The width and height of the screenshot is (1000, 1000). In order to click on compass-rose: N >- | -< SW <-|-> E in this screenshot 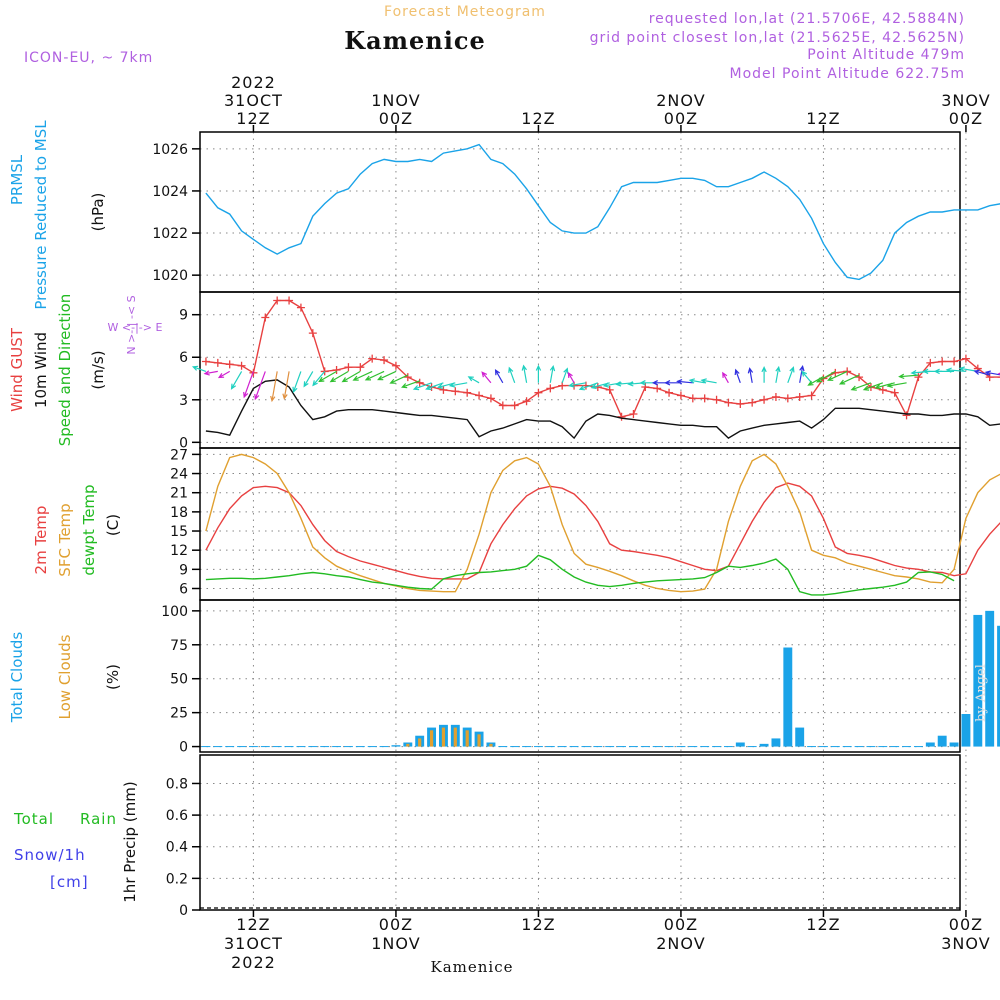, I will do `click(135, 324)`.